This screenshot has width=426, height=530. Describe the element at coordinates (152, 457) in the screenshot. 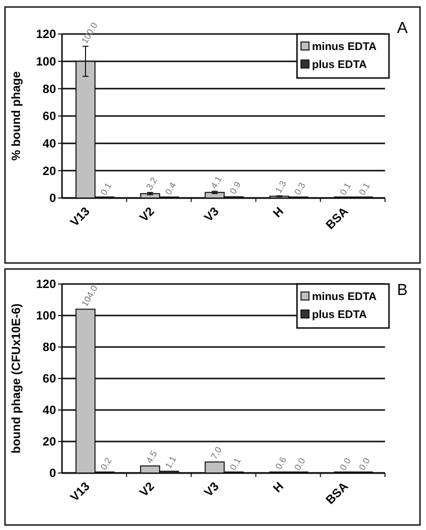

I see `data-label: 4.5` at that location.